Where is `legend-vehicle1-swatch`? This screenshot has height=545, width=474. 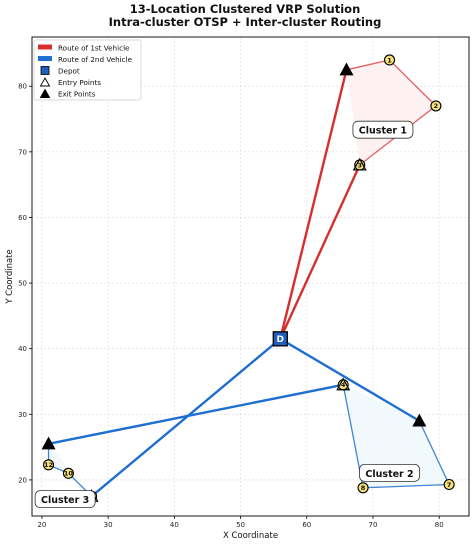
legend-vehicle1-swatch is located at coordinates (45, 47).